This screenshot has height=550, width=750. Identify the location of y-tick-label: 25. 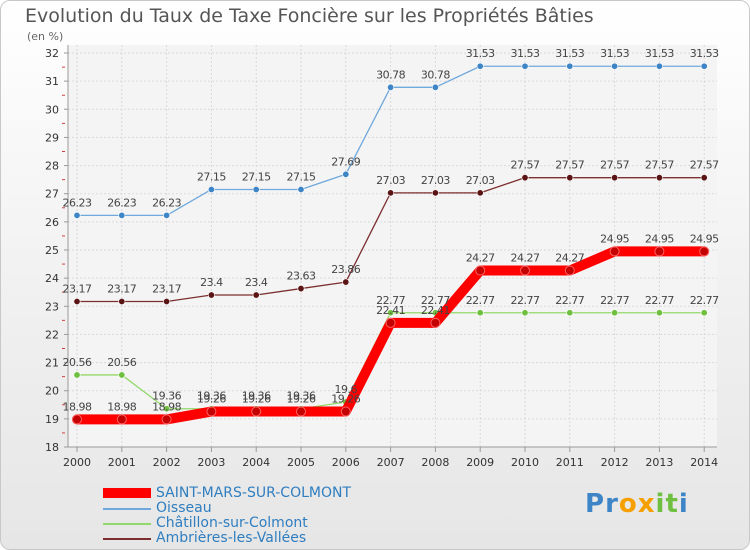
(52, 250).